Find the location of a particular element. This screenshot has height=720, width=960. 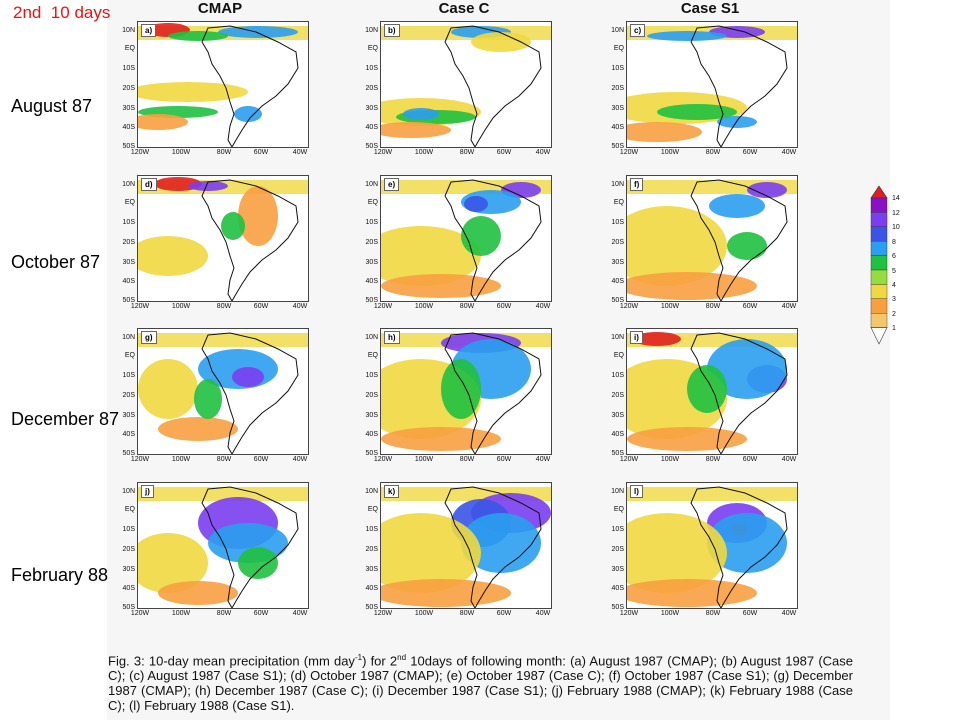

row-label-february: February 88 is located at coordinates (60, 575).